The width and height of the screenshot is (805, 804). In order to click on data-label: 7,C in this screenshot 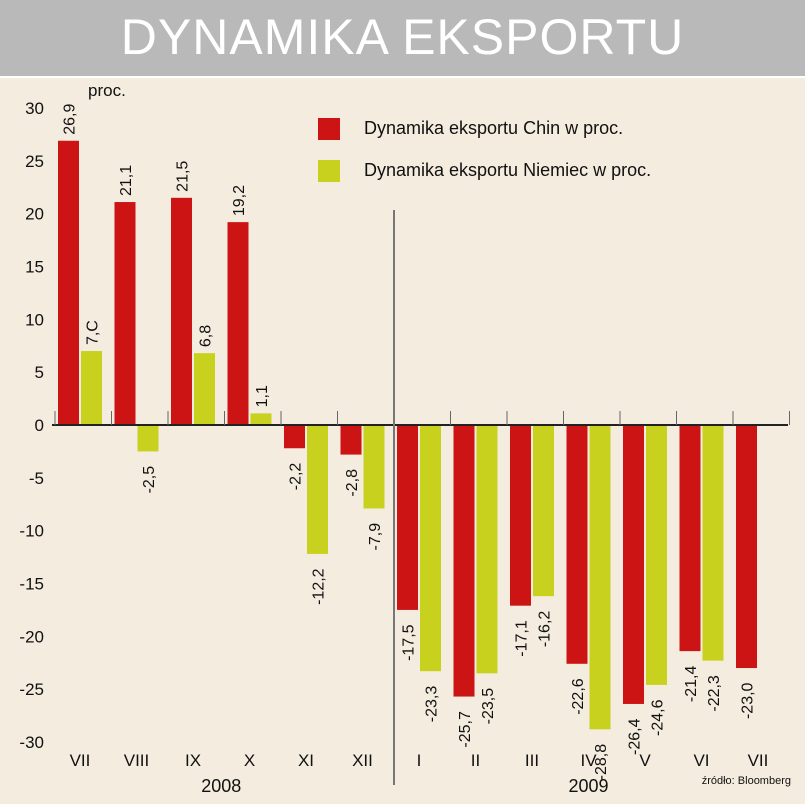, I will do `click(93, 332)`.